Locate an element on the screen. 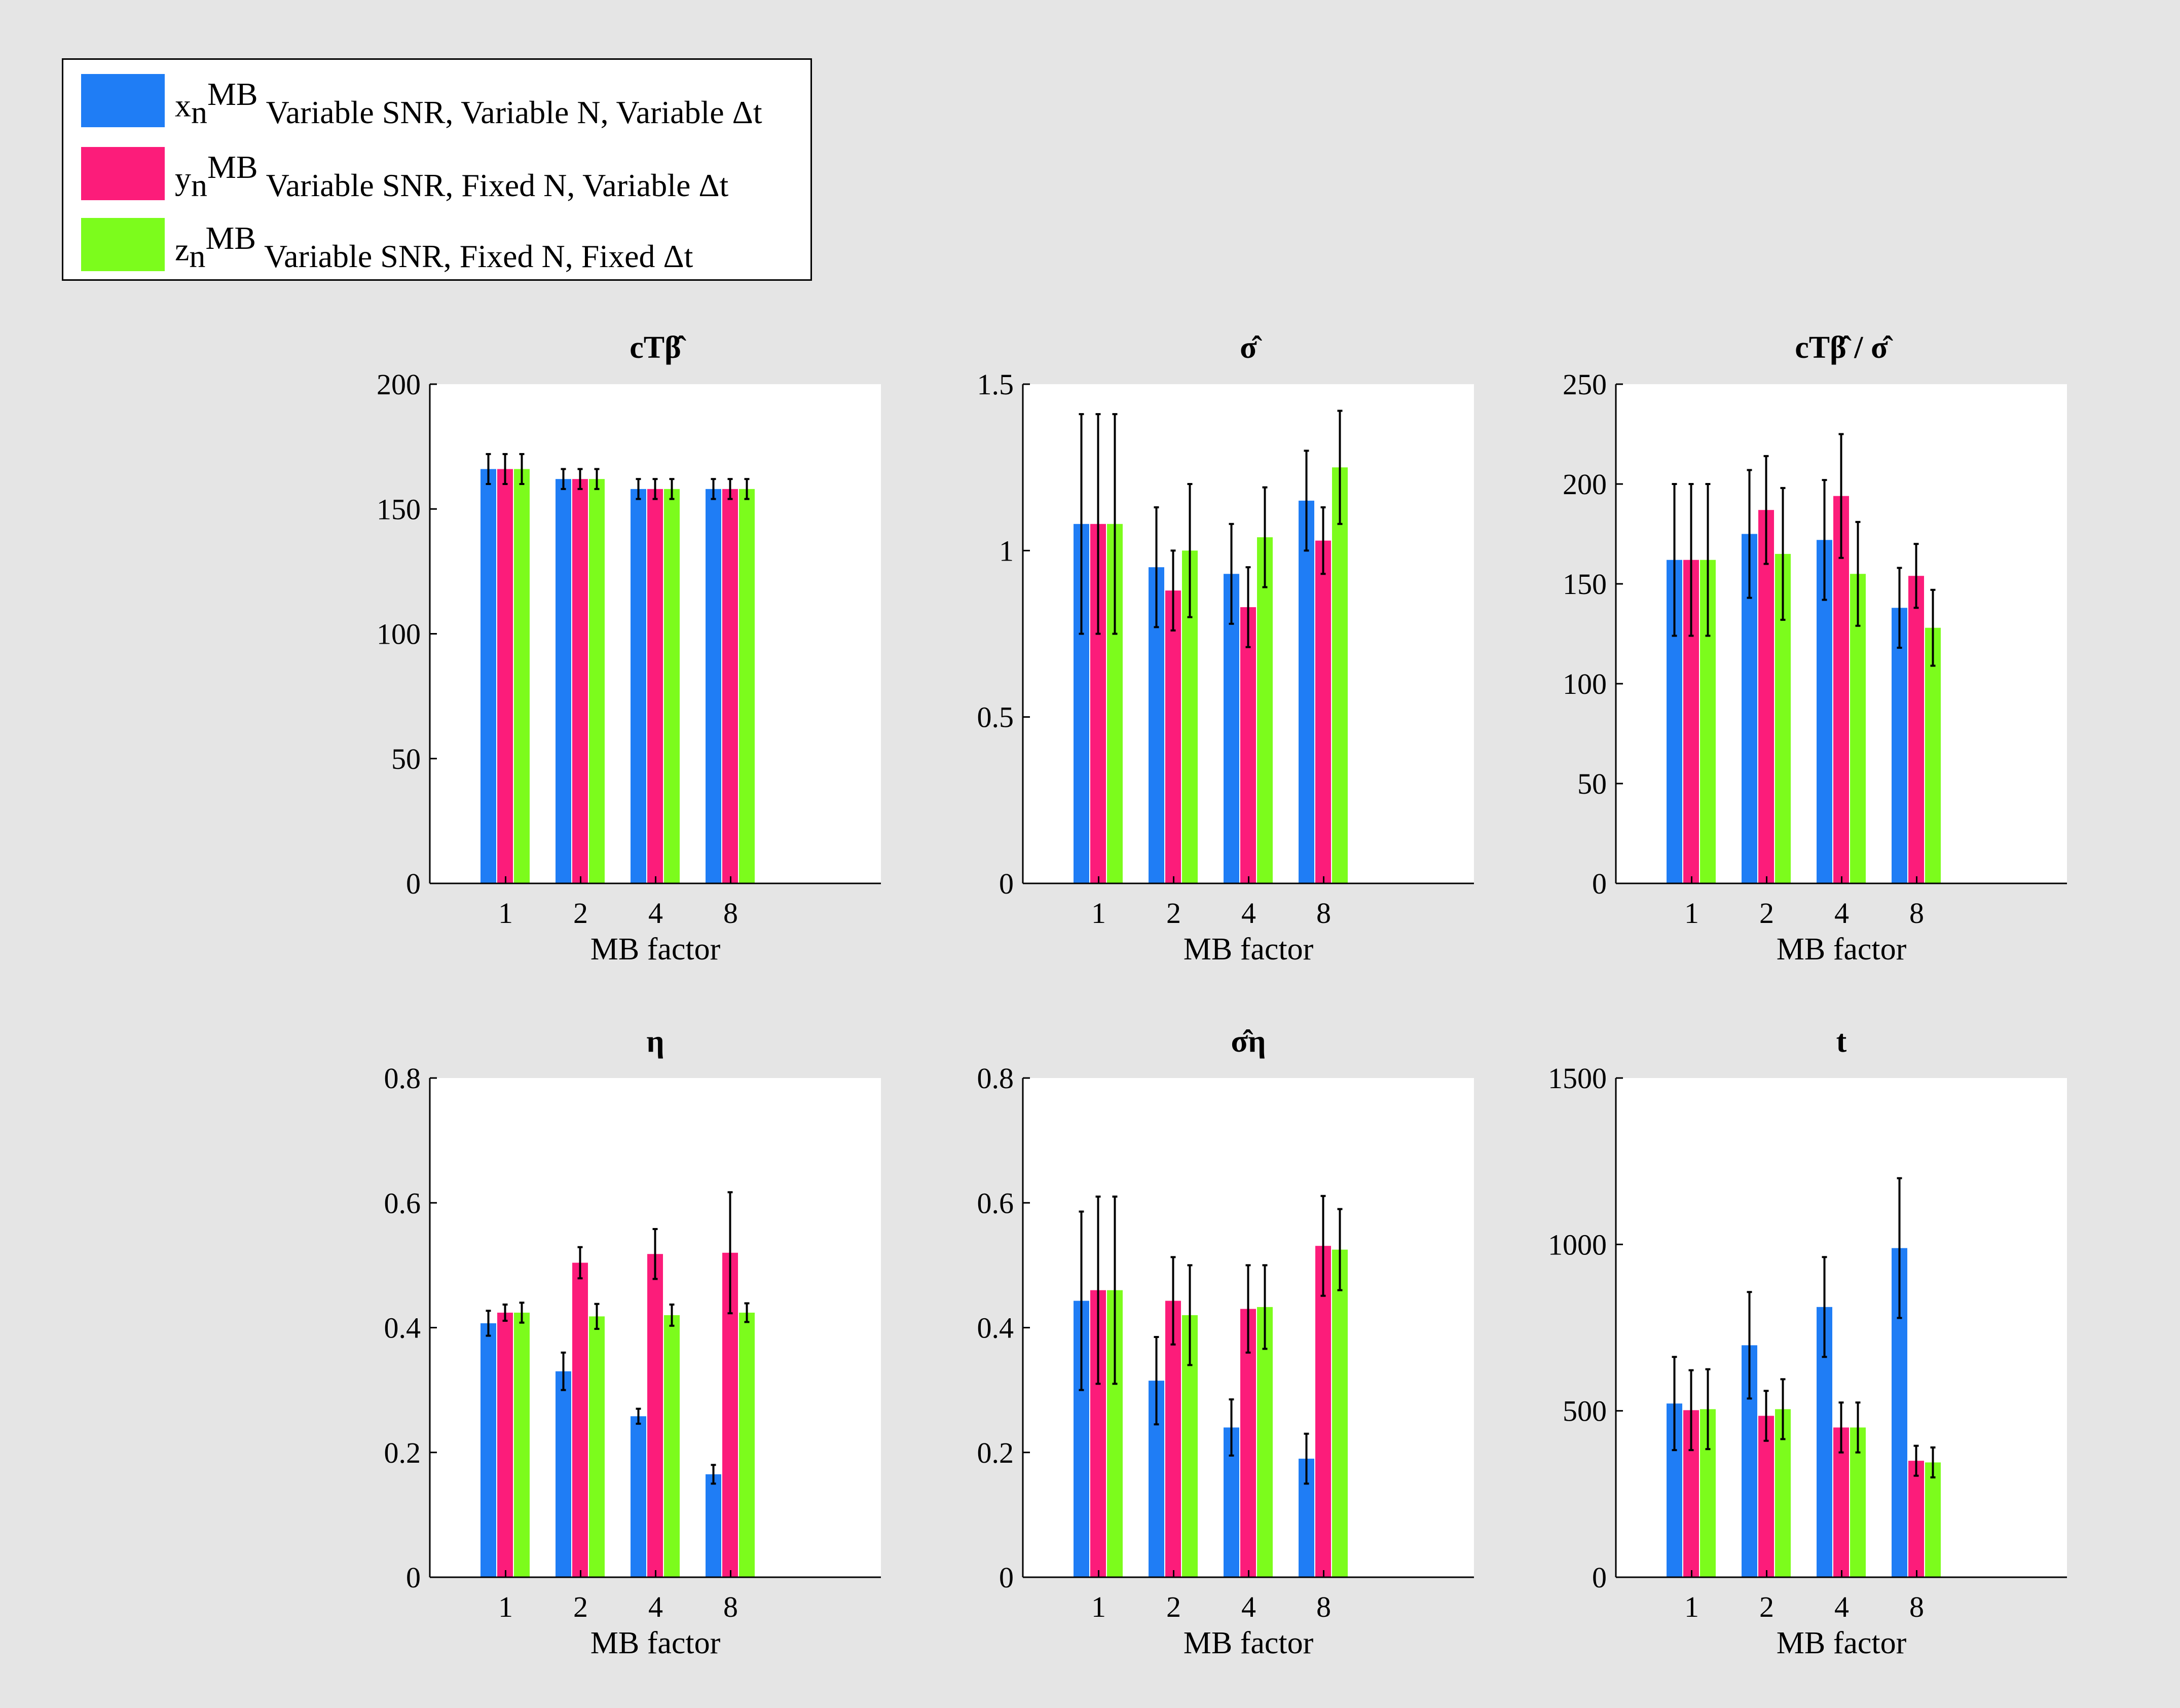 This screenshot has width=2180, height=1708. legend-item-z: znMB Variable SNR, Fixed N, Fixed Δt is located at coordinates (441, 246).